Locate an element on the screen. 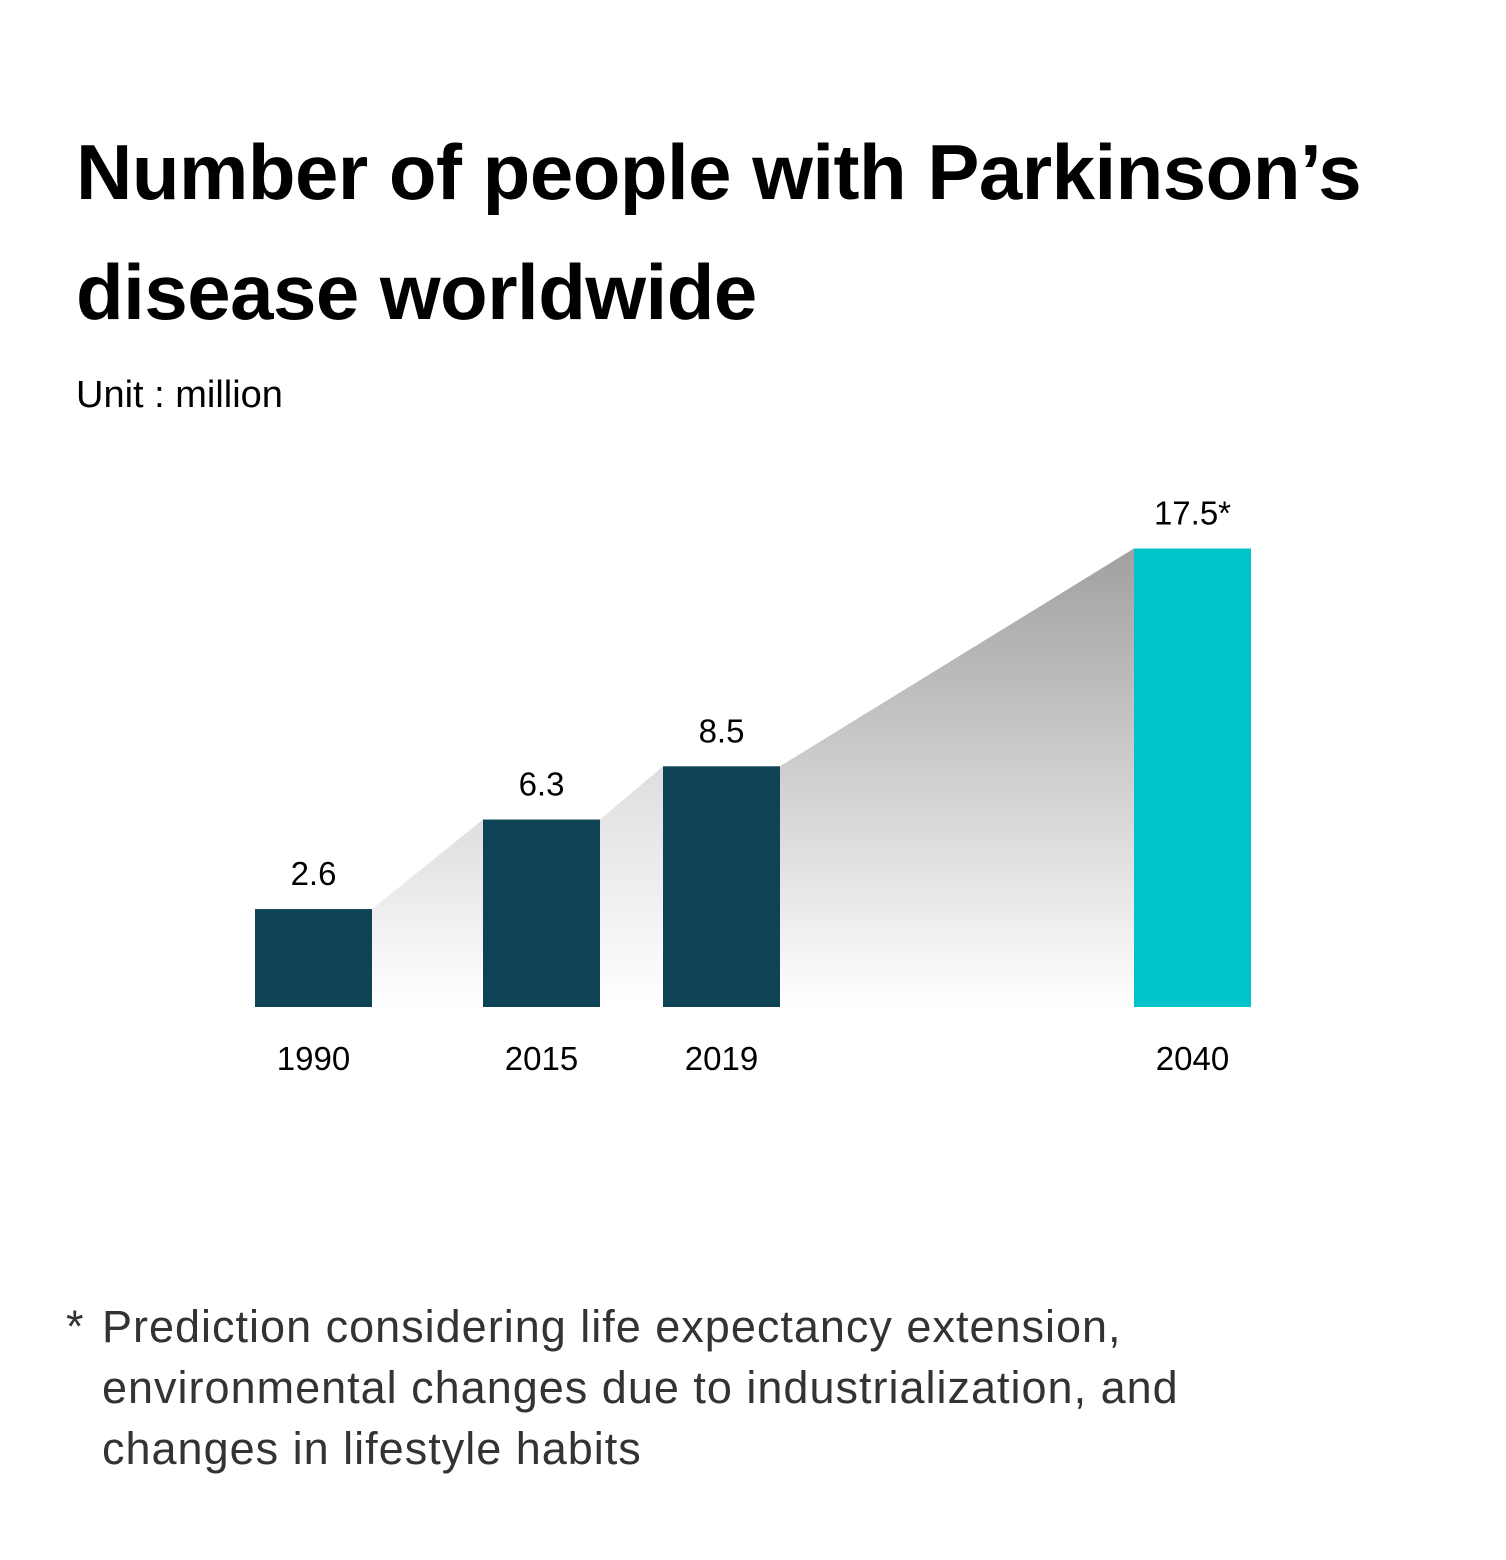 The image size is (1506, 1560). bar-2040 is located at coordinates (1192, 777).